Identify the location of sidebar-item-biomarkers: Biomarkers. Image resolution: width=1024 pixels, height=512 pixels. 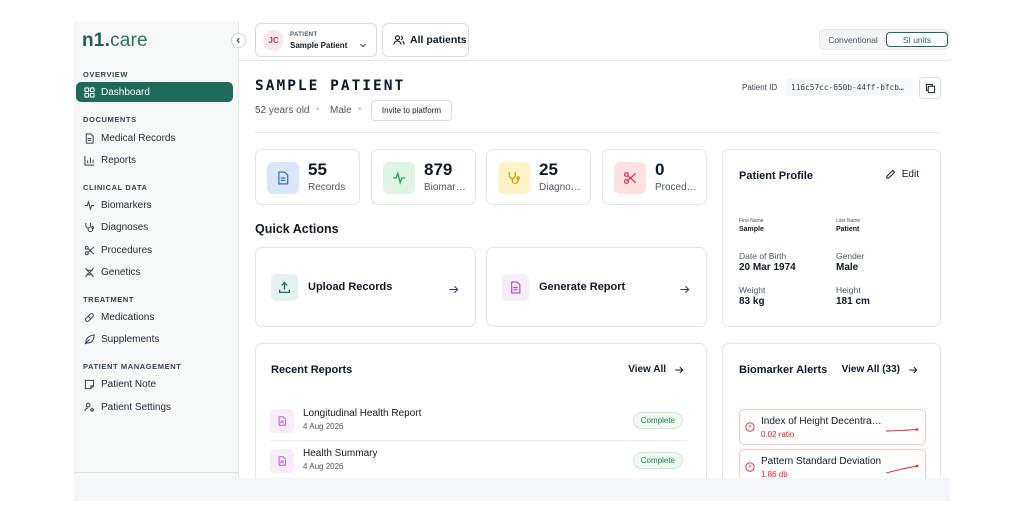
(154, 205).